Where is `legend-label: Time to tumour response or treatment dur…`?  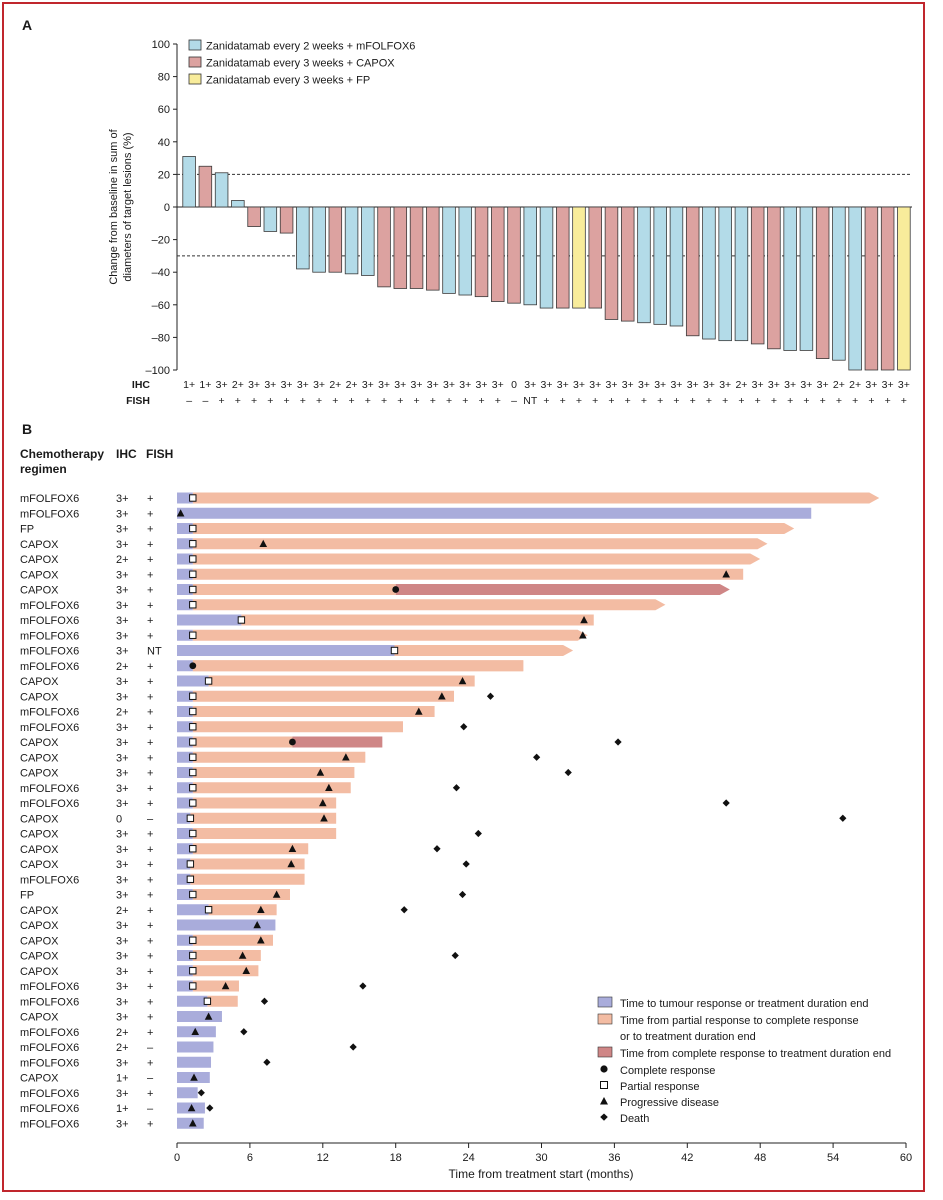 legend-label: Time to tumour response or treatment dur… is located at coordinates (744, 1004).